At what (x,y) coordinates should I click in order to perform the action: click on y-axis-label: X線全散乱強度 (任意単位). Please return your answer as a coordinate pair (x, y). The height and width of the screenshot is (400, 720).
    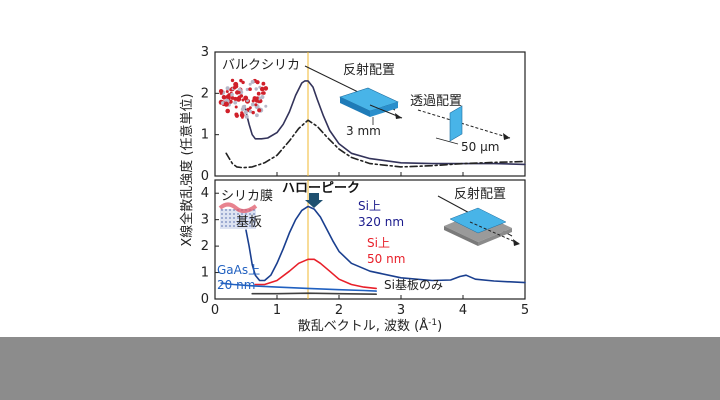
    Looking at the image, I should click on (187, 169).